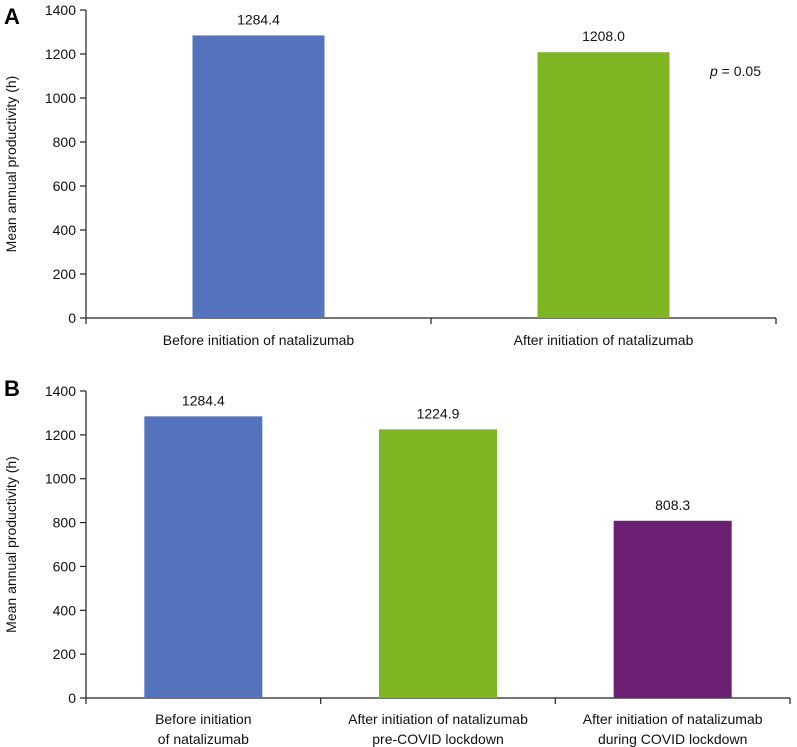  I want to click on x-category-label: Before initiation, so click(203, 719).